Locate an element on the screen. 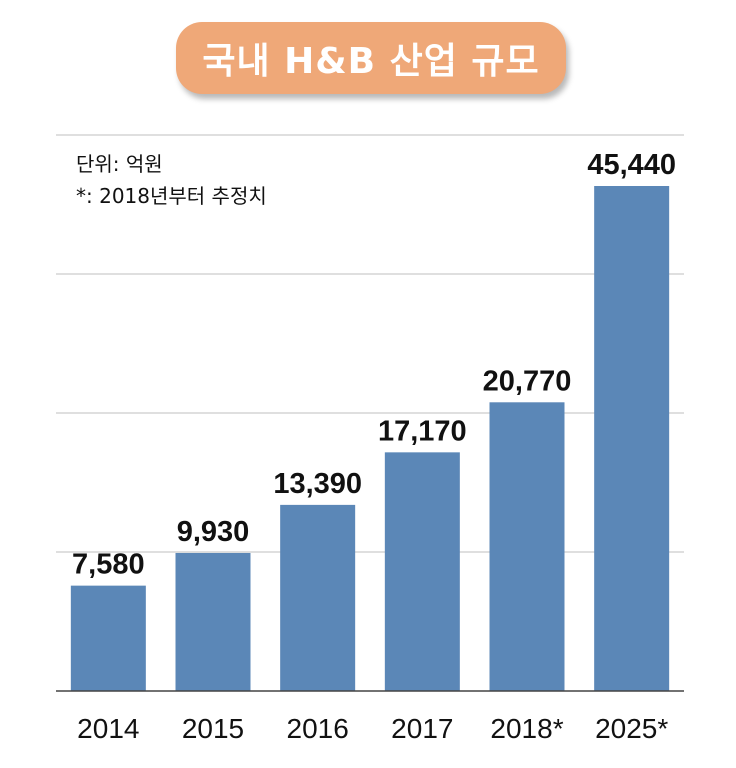 The width and height of the screenshot is (736, 768). chart-notes: 단위: 억원 *: 2018년부터 추정치 is located at coordinates (171, 180).